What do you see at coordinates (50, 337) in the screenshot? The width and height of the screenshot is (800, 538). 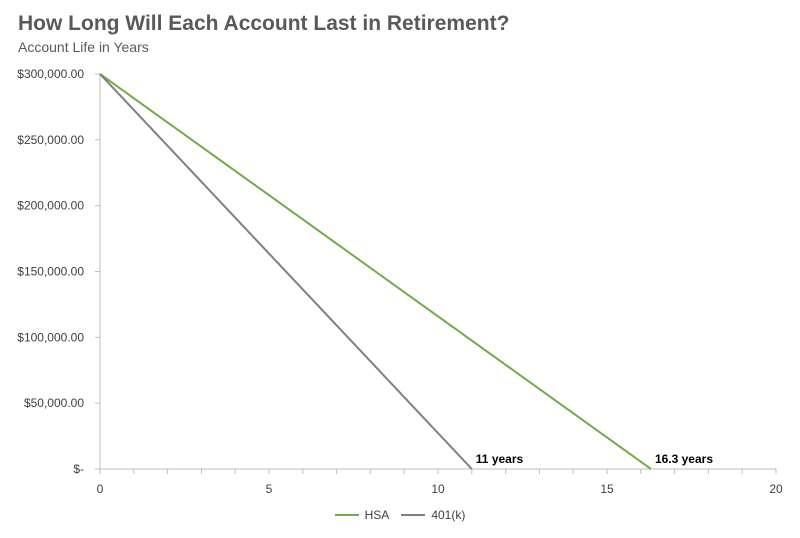 I see `y-tick-label: $100,000.00` at bounding box center [50, 337].